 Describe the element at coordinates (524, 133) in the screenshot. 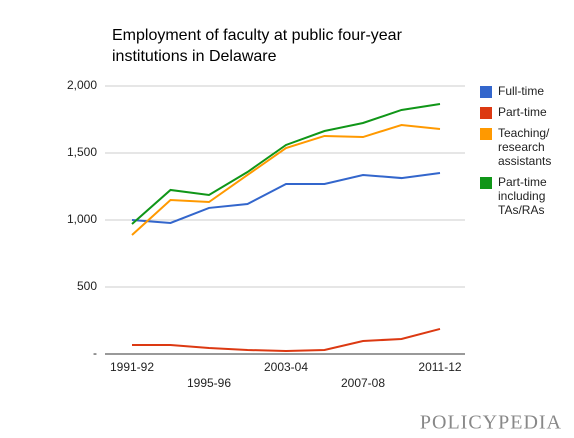

I see `legend-label: Teaching/` at that location.